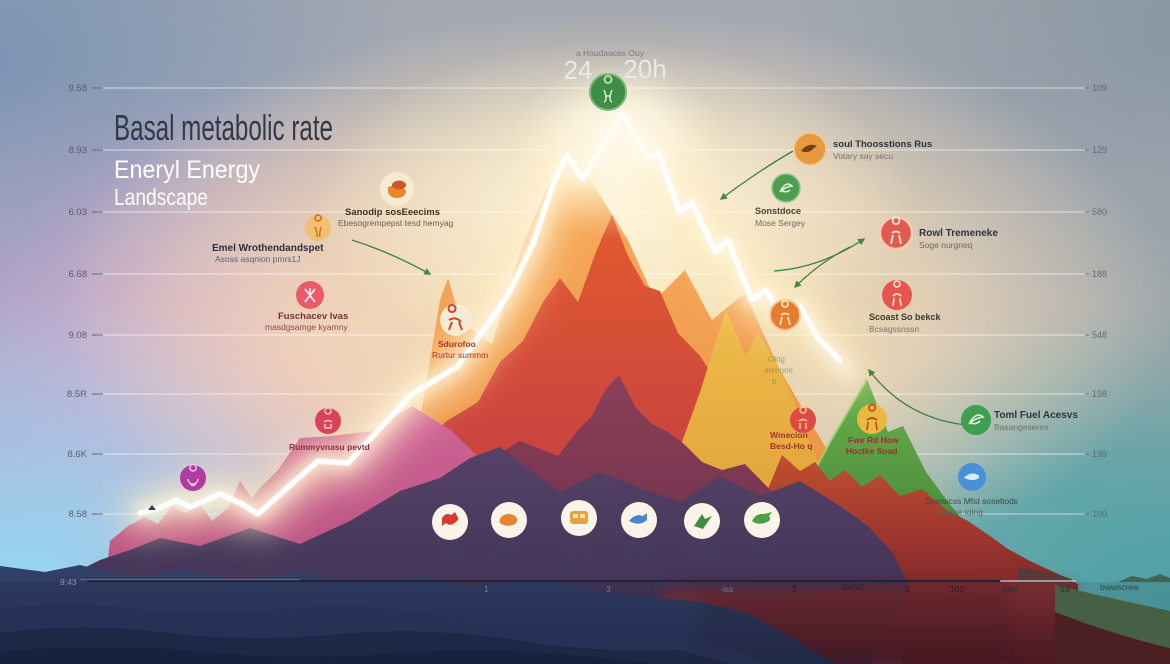  I want to click on svg-text: Emel Wrothendandspet, so click(268, 248).